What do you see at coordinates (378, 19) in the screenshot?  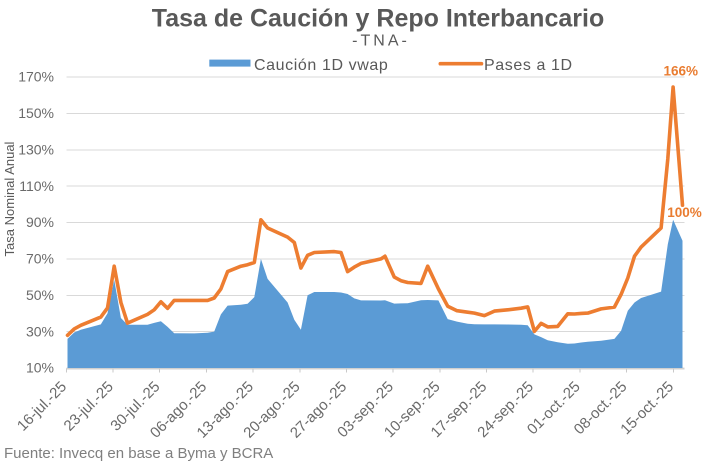 I see `svg-text:Tasa de Caución y Repo Interba: Tasa de Caución y Repo Interbancario` at bounding box center [378, 19].